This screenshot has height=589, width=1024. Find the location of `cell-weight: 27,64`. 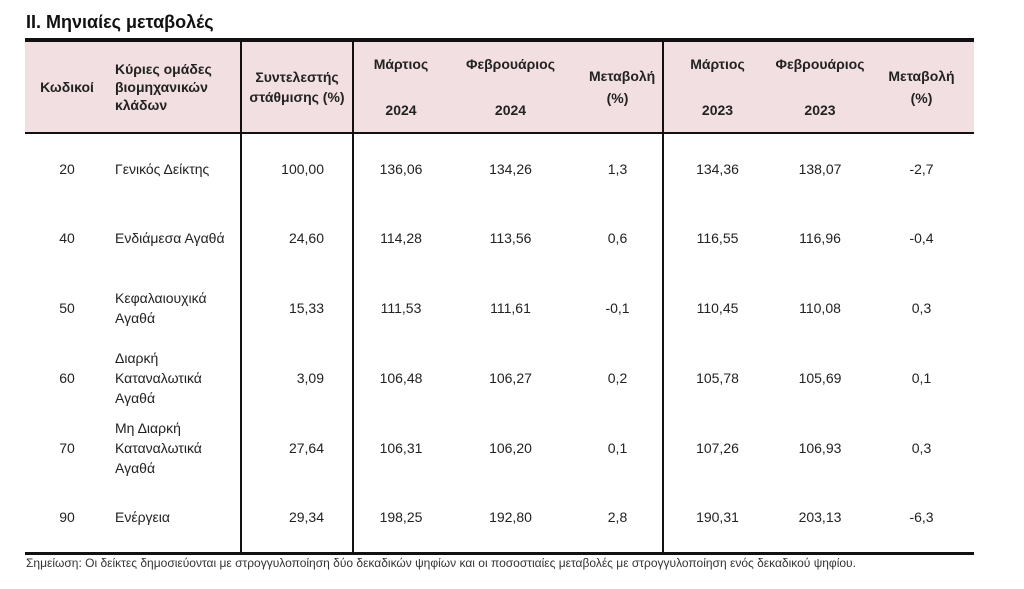

cell-weight: 27,64 is located at coordinates (297, 448).